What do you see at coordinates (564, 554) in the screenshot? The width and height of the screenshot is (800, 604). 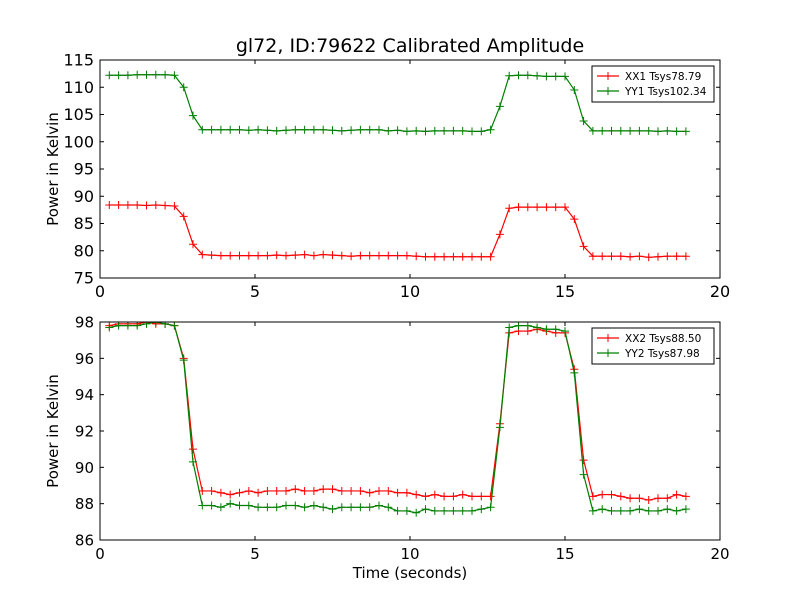 I see `chart2-x-tick-label: 15` at bounding box center [564, 554].